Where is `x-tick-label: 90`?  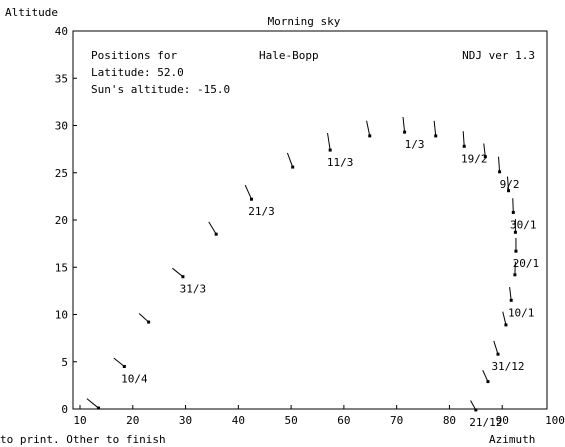 x-tick-label: 90 is located at coordinates (502, 420).